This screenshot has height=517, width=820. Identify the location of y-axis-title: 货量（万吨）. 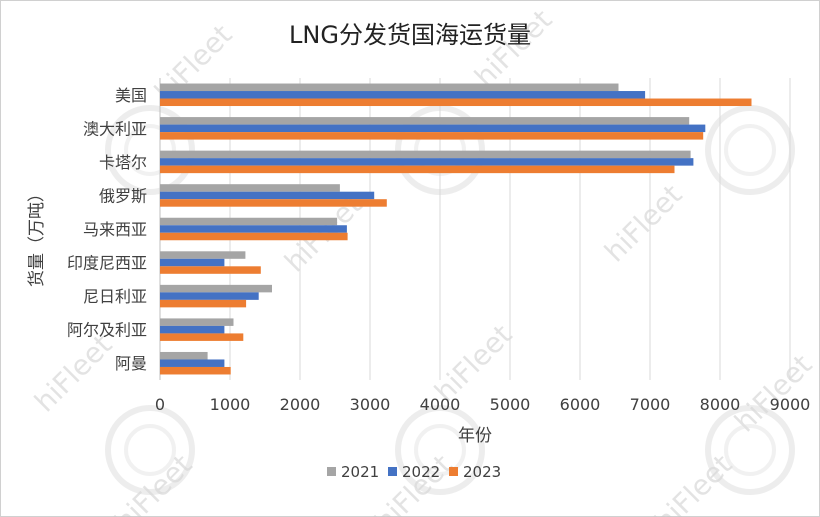
(37, 236).